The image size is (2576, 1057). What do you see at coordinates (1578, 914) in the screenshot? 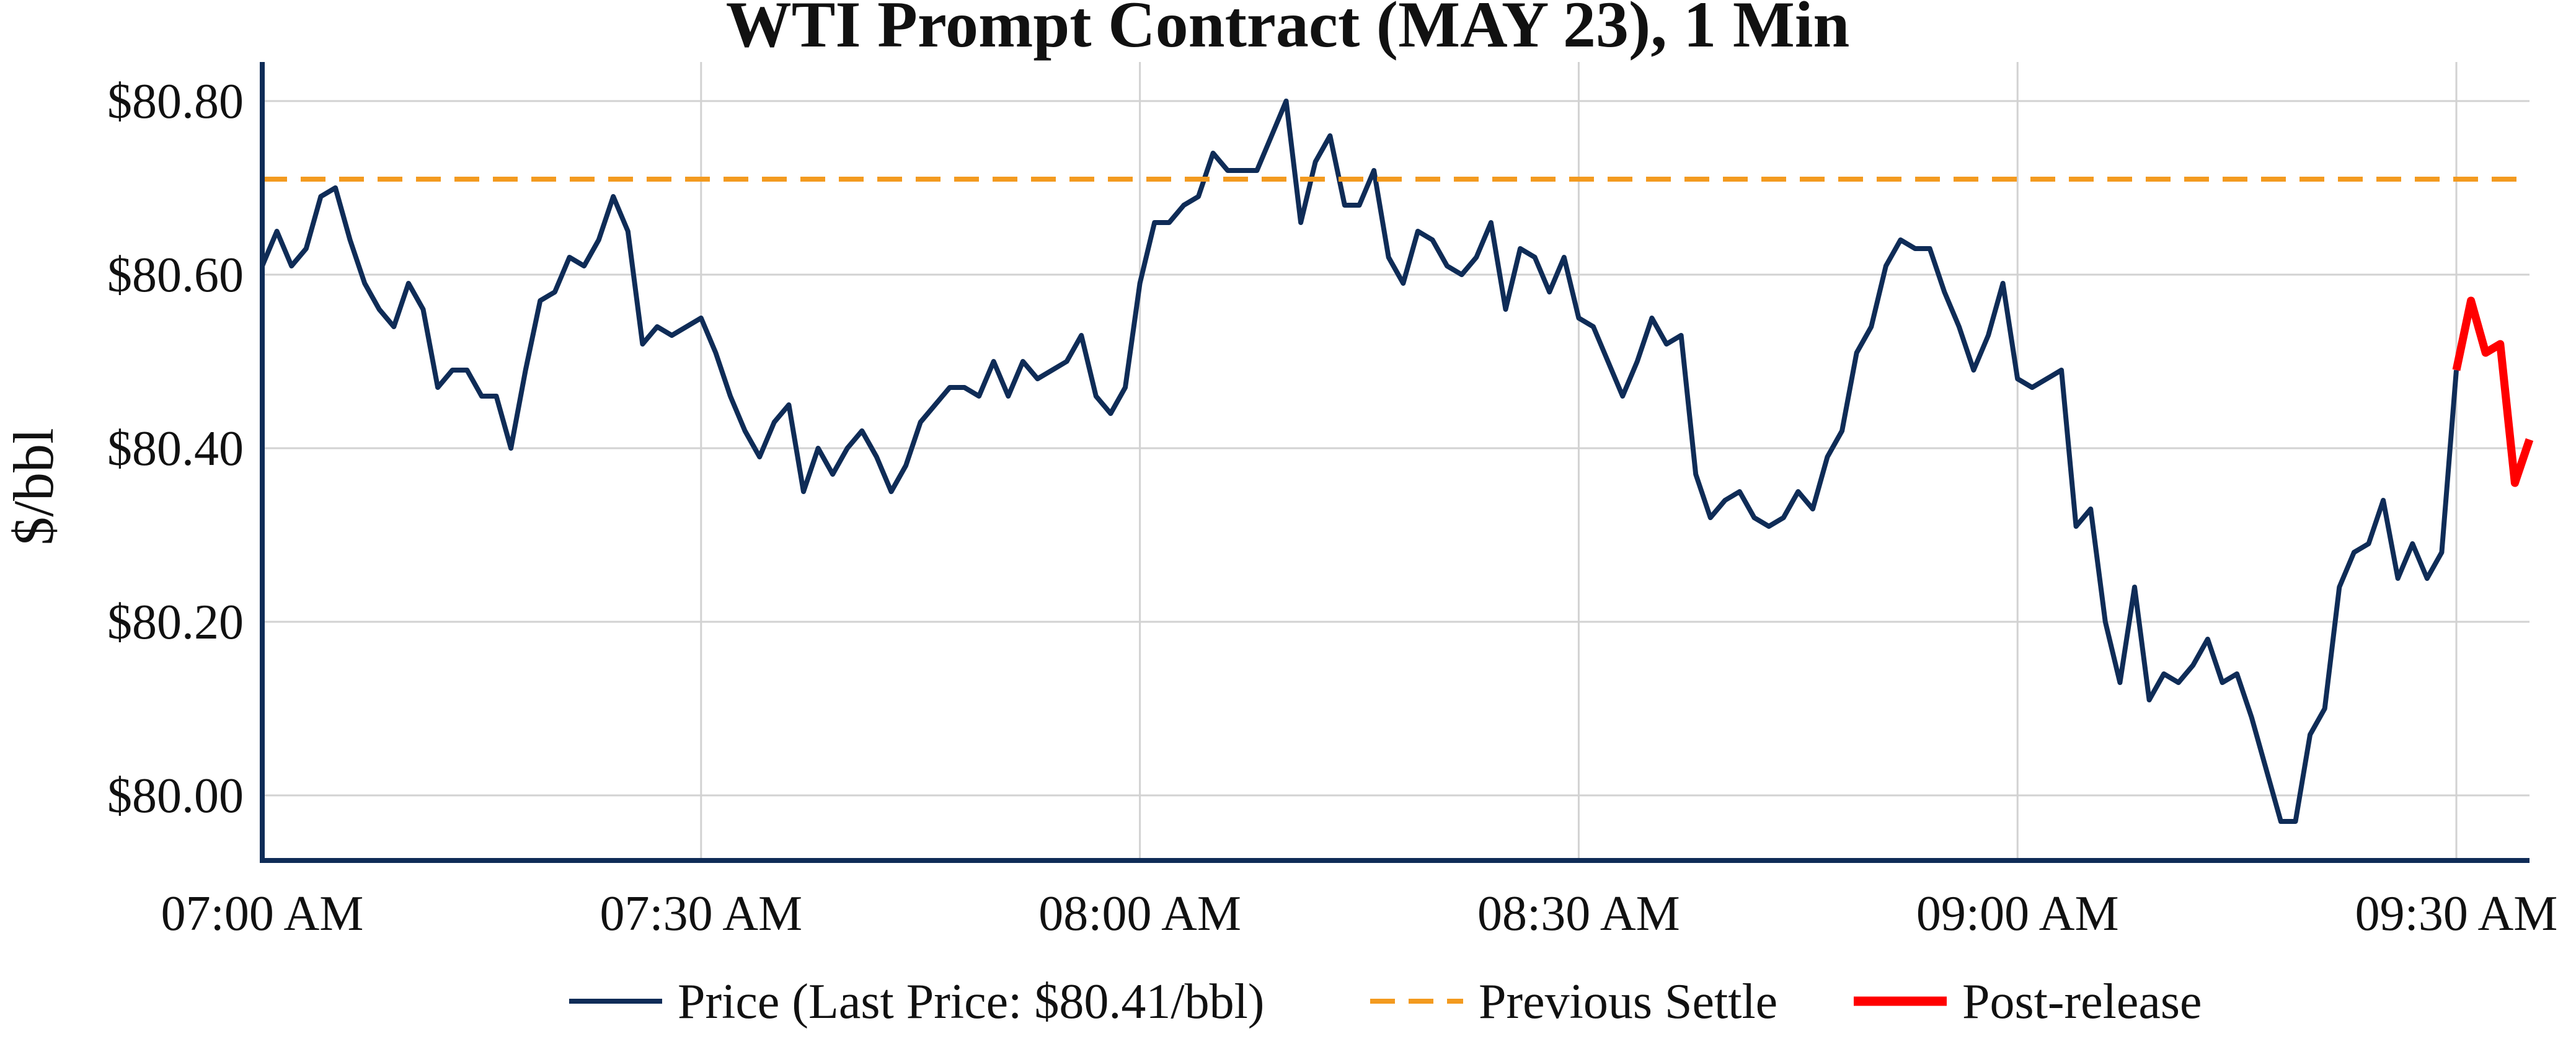
I see `x-tick-label: 08:30 AM` at bounding box center [1578, 914].